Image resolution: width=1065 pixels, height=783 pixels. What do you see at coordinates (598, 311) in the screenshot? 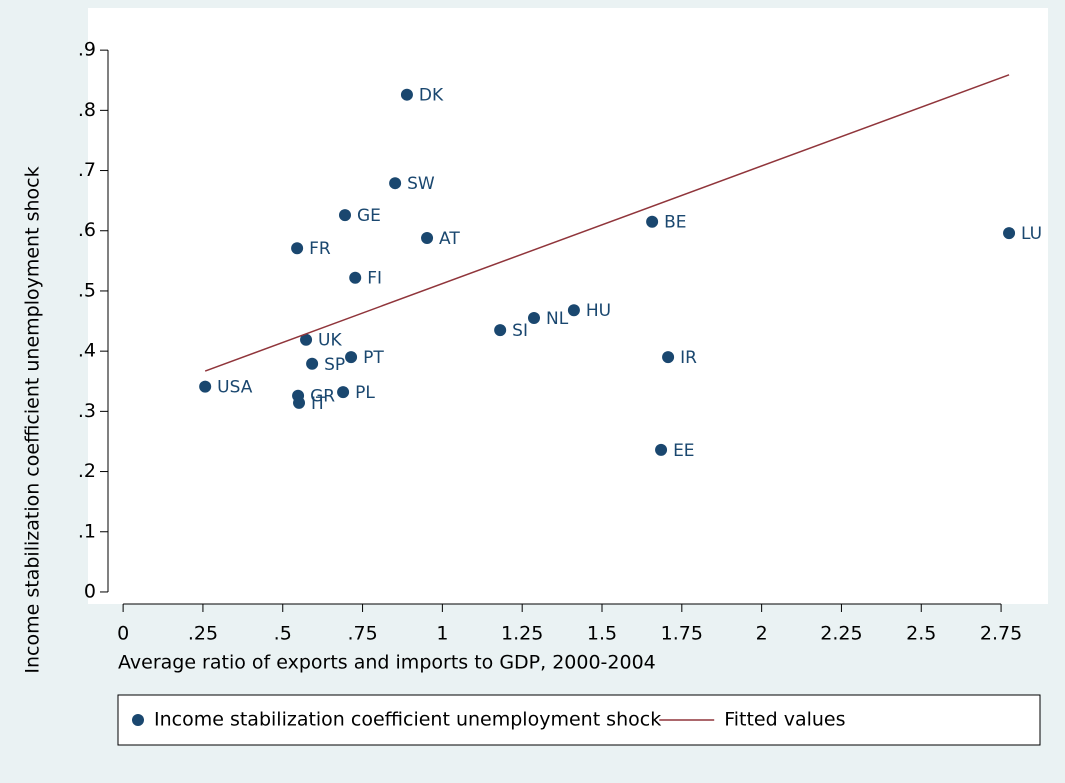
I see `point-label: HU` at bounding box center [598, 311].